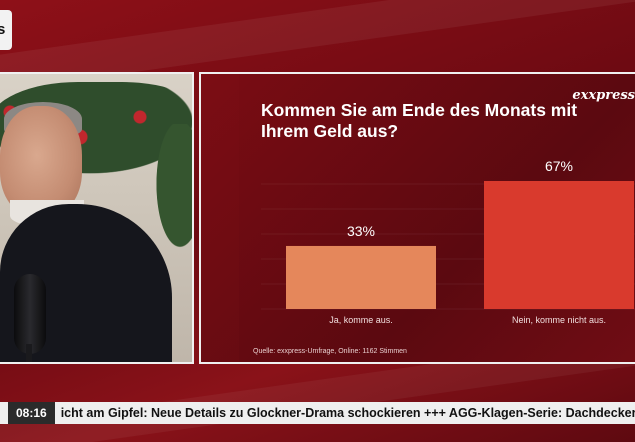  Describe the element at coordinates (29, 353) in the screenshot. I see `microphone-stand` at that location.